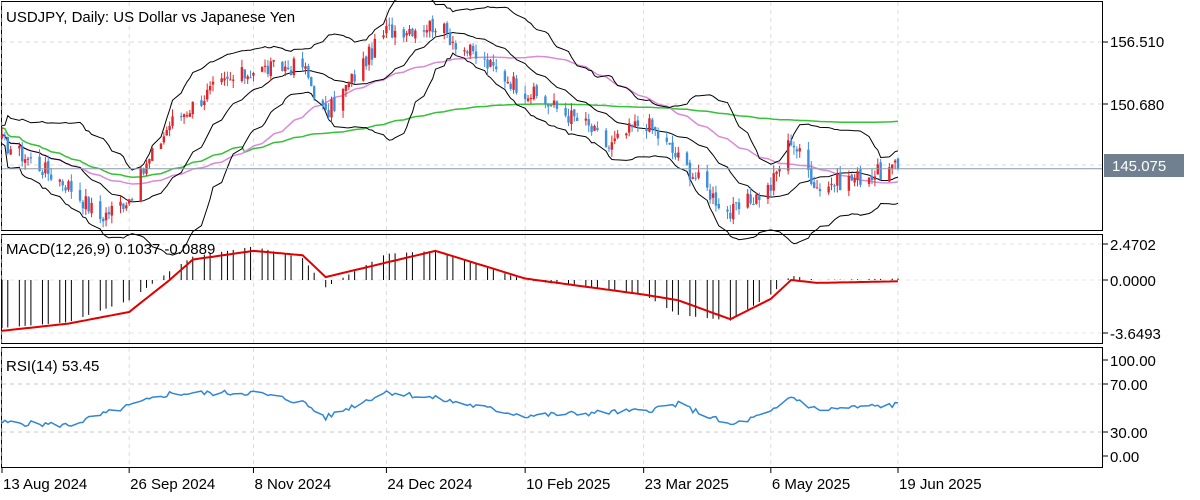 The height and width of the screenshot is (500, 1200). What do you see at coordinates (429, 484) in the screenshot?
I see `time-tick-label: 24 Dec 2024` at bounding box center [429, 484].